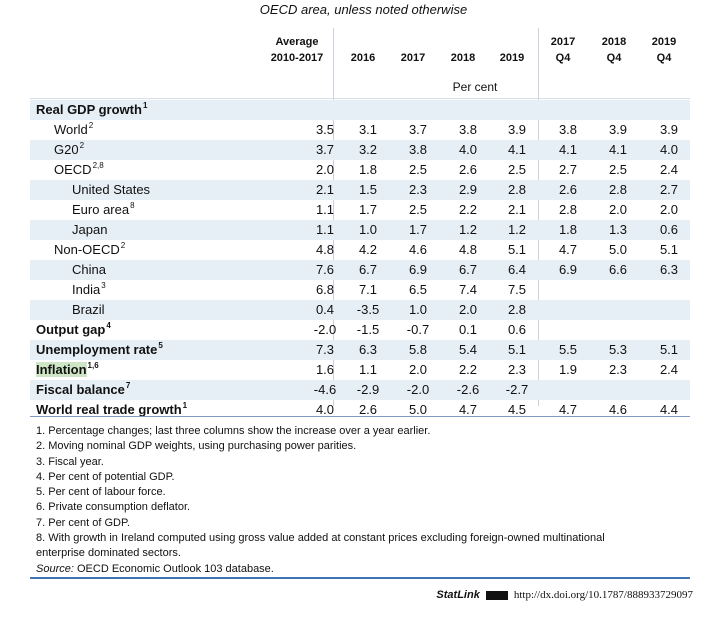 The height and width of the screenshot is (617, 727). What do you see at coordinates (99, 350) in the screenshot?
I see `row-label: Unemployment rate5` at bounding box center [99, 350].